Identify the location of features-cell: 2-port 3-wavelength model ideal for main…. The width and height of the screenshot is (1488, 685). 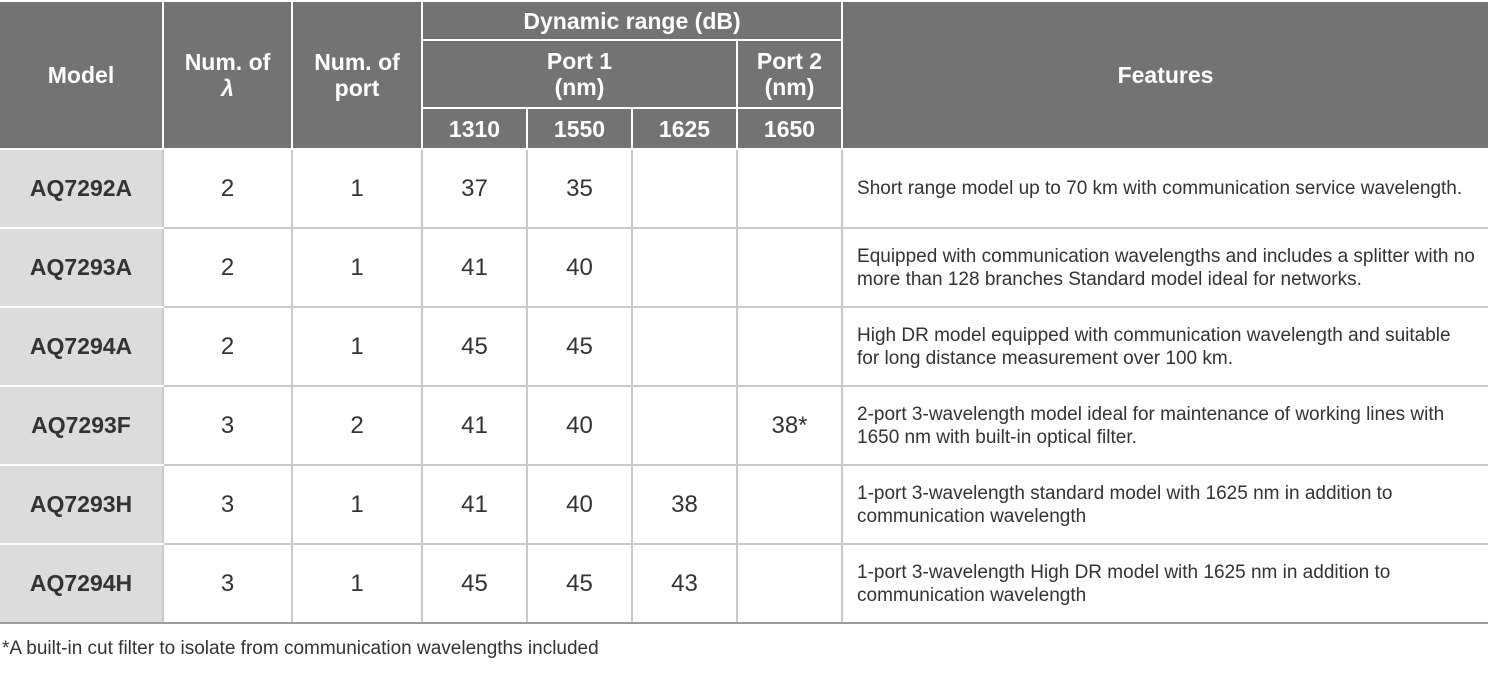
(1164, 425).